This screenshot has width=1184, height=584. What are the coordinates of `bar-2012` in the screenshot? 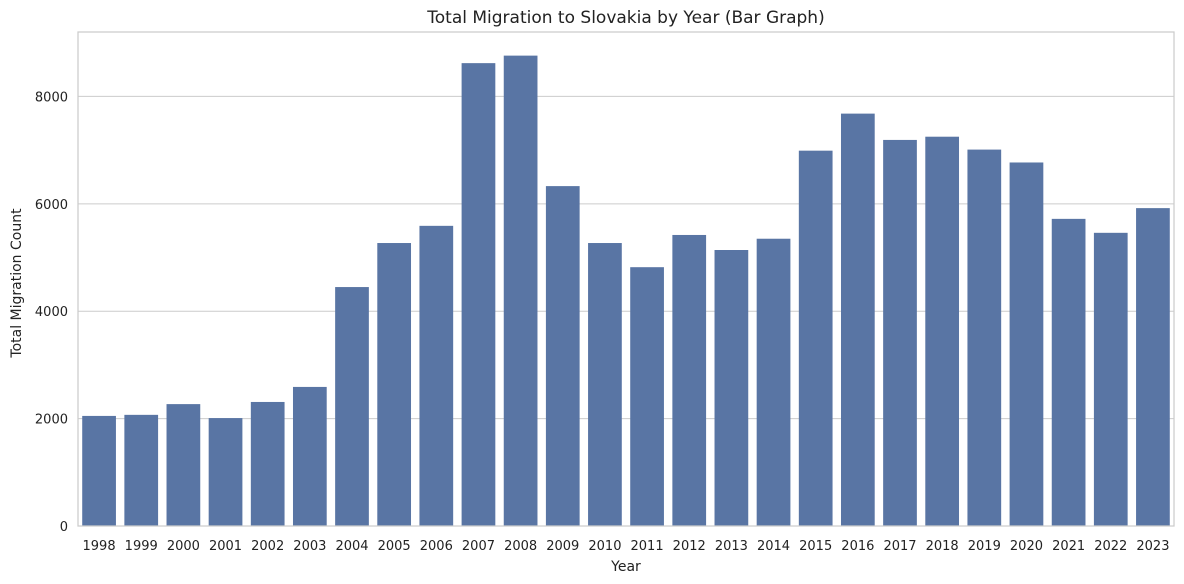 It's located at (689, 380).